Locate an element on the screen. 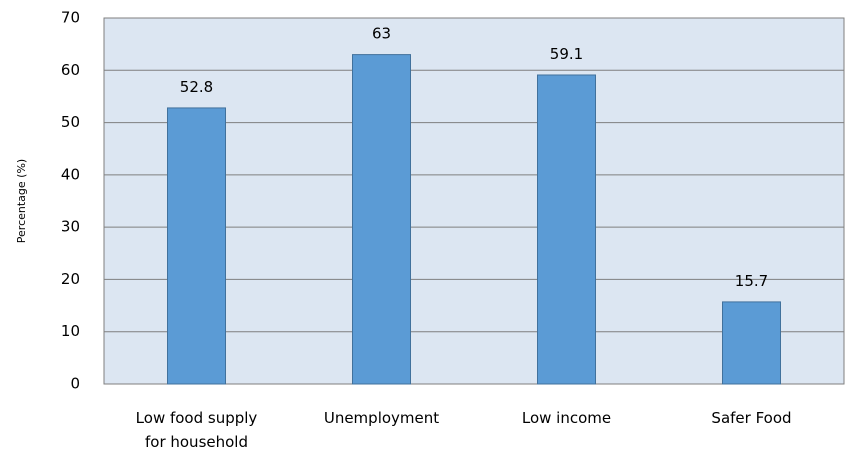  x-category-label-line: Unemployment is located at coordinates (381, 418).